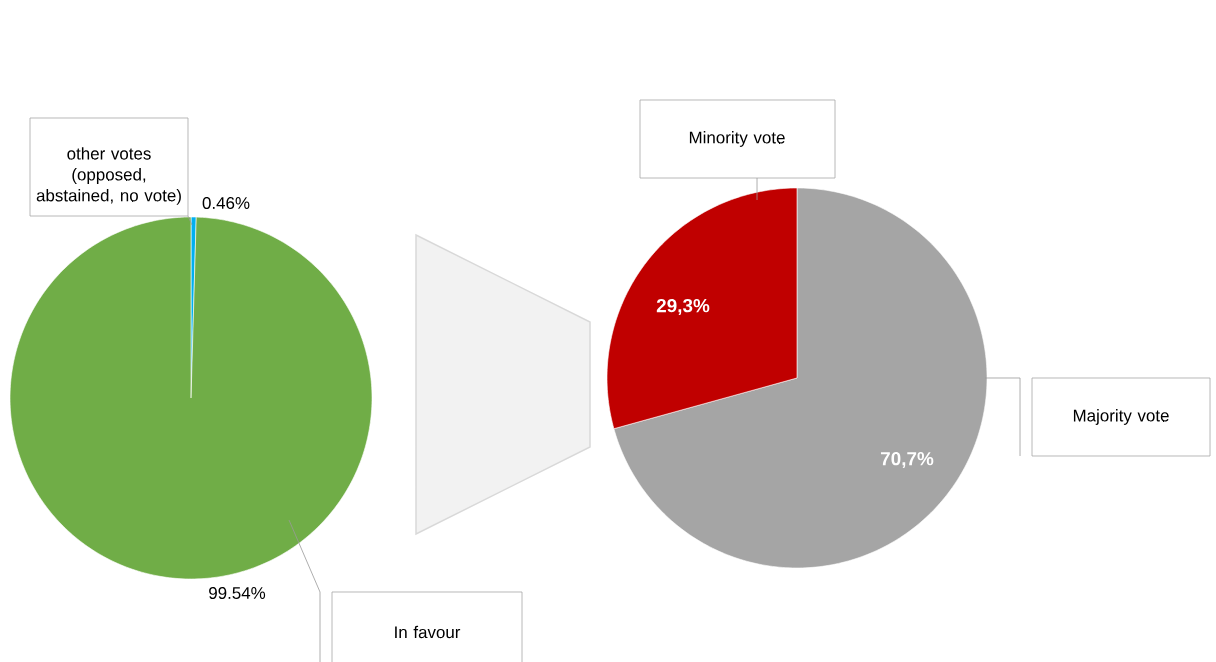  I want to click on slice-label: Minority vote, so click(737, 139).